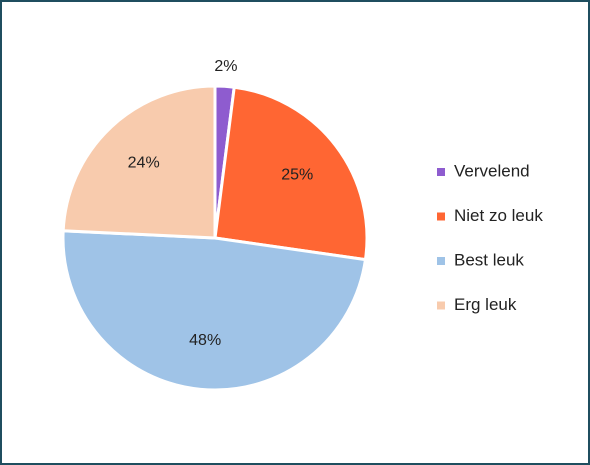 The image size is (590, 465). Describe the element at coordinates (225, 66) in the screenshot. I see `data-label: 2%` at that location.